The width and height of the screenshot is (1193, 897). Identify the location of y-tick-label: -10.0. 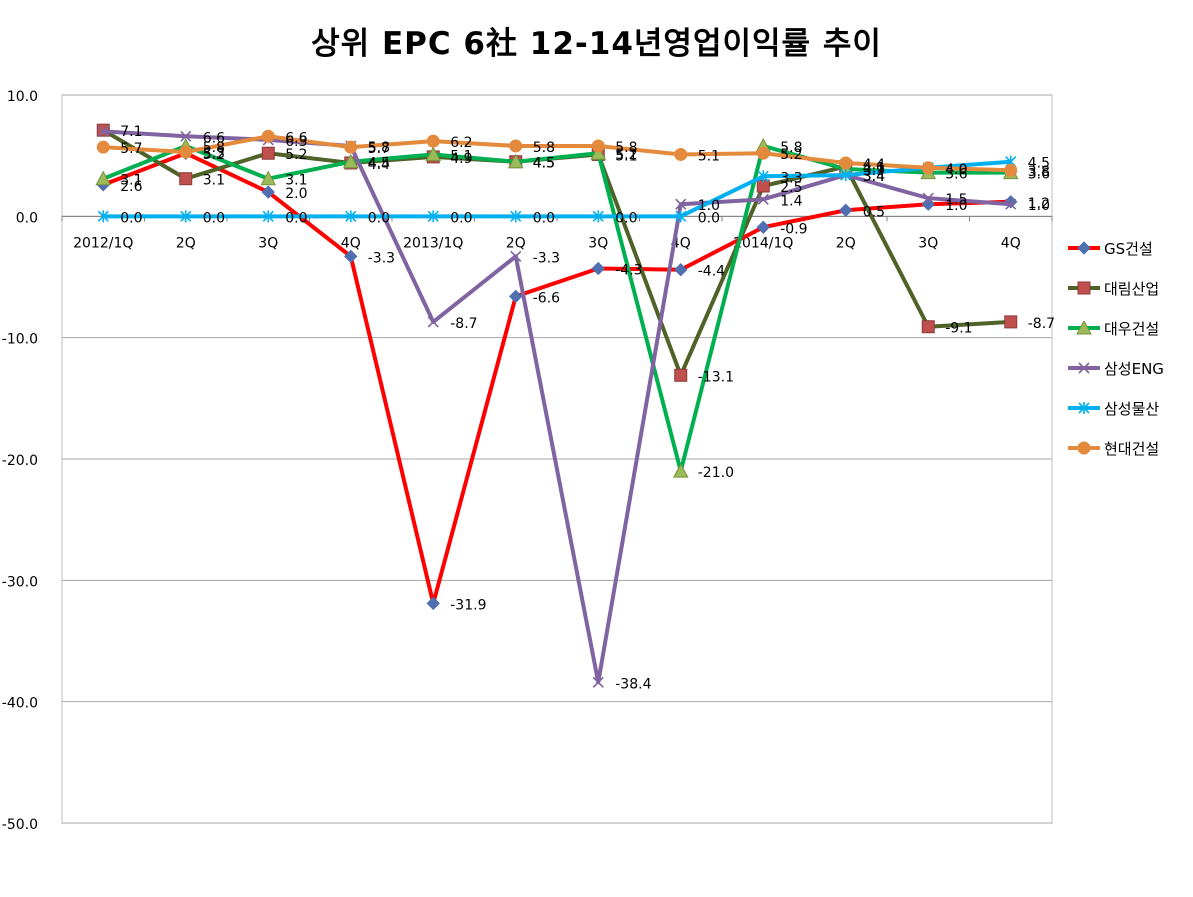
(20, 340).